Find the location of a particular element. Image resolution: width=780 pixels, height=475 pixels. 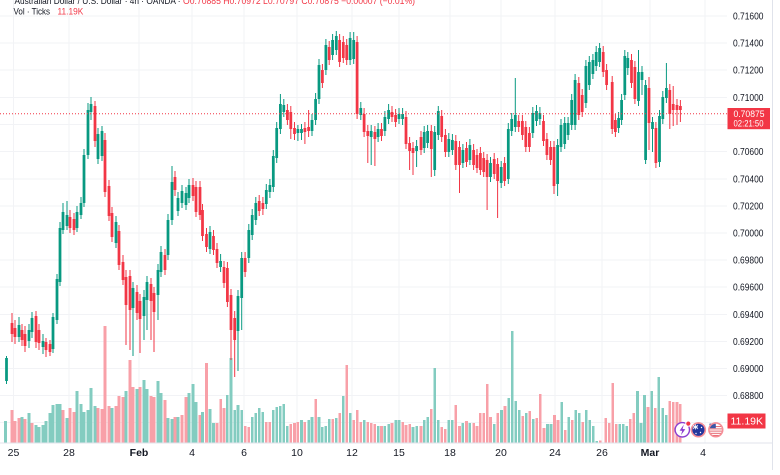

svg-text: 02:21:50 is located at coordinates (749, 124).